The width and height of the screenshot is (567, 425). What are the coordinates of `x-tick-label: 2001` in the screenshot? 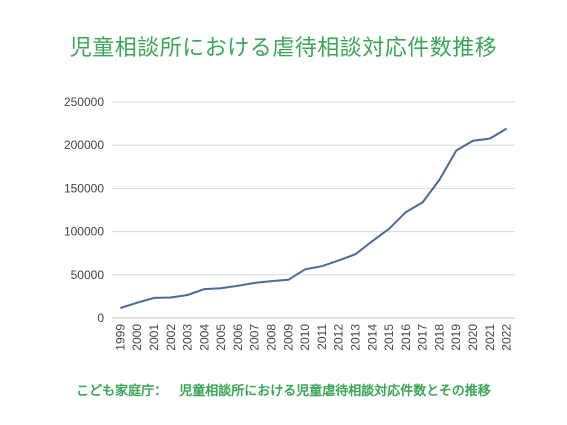 It's located at (154, 337).